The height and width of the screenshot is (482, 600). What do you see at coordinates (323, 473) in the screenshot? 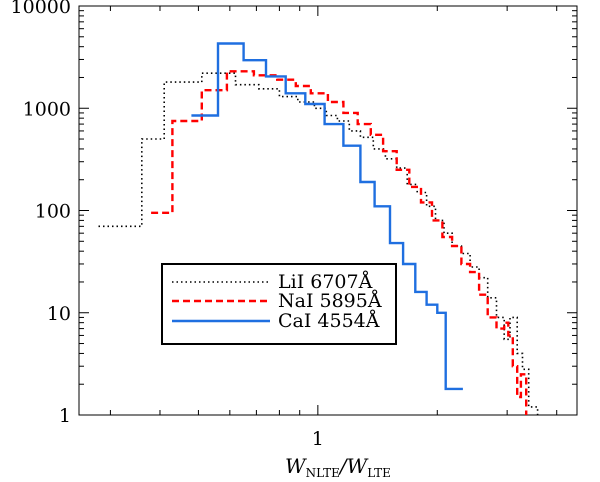
I see `x-title-sub1: NLTE` at bounding box center [323, 473].